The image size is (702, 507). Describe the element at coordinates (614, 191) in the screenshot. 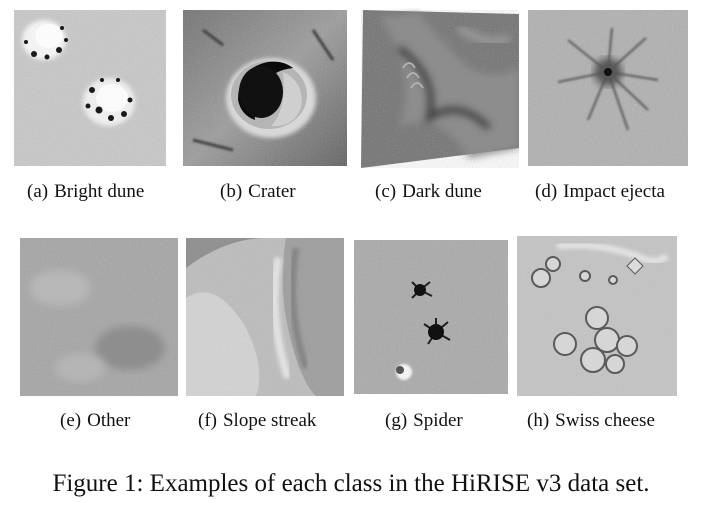

I see `subcaption-label: Impact ejecta` at that location.